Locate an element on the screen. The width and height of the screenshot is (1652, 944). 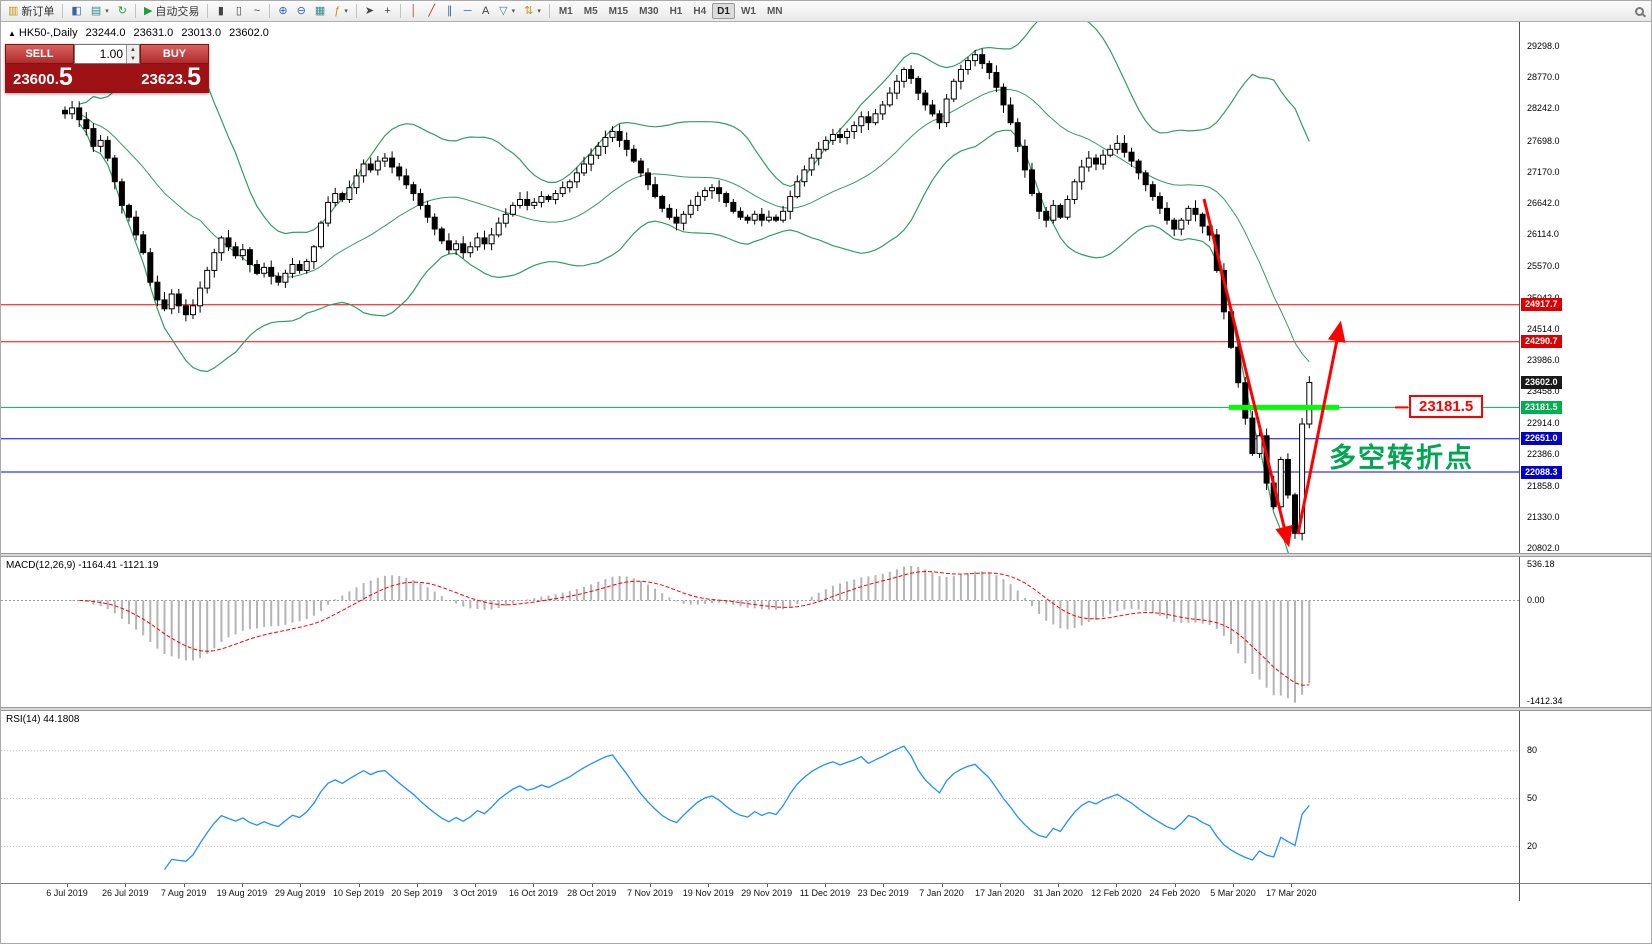
search-button is located at coordinates (1639, 11).